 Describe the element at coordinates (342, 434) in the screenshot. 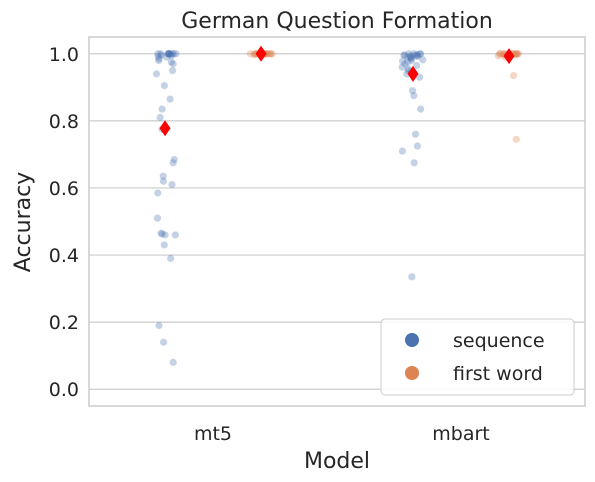

I see `x-tick-labels: mt5 mbart` at that location.